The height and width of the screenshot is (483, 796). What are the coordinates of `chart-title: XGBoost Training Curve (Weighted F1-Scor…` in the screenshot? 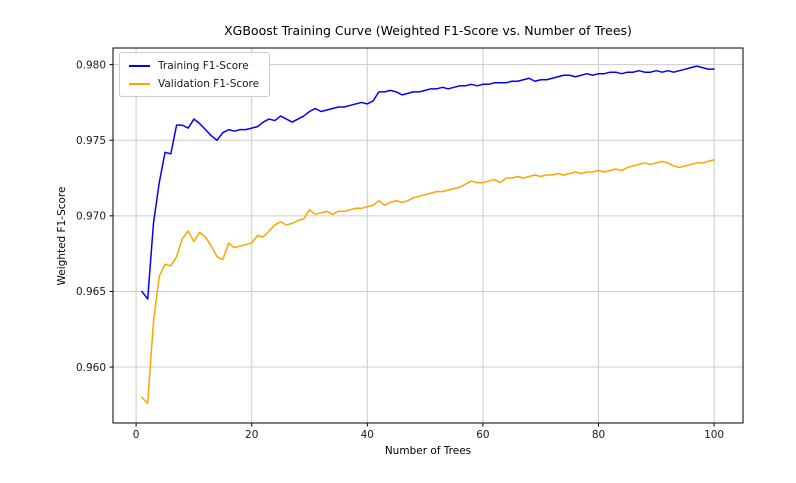 It's located at (428, 30).